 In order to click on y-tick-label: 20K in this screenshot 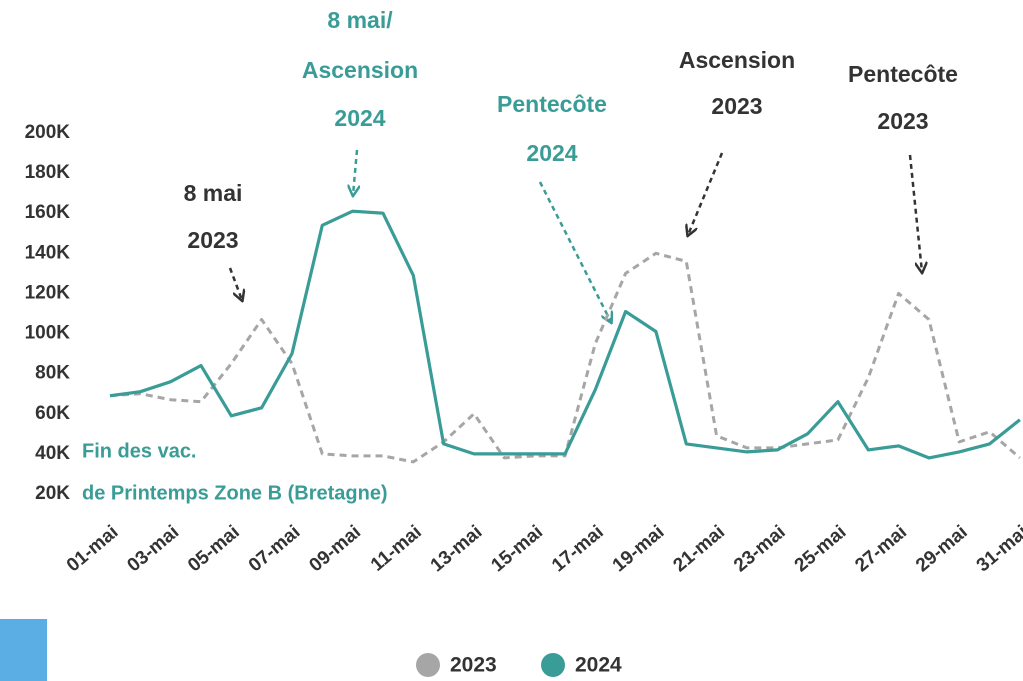, I will do `click(52, 493)`.